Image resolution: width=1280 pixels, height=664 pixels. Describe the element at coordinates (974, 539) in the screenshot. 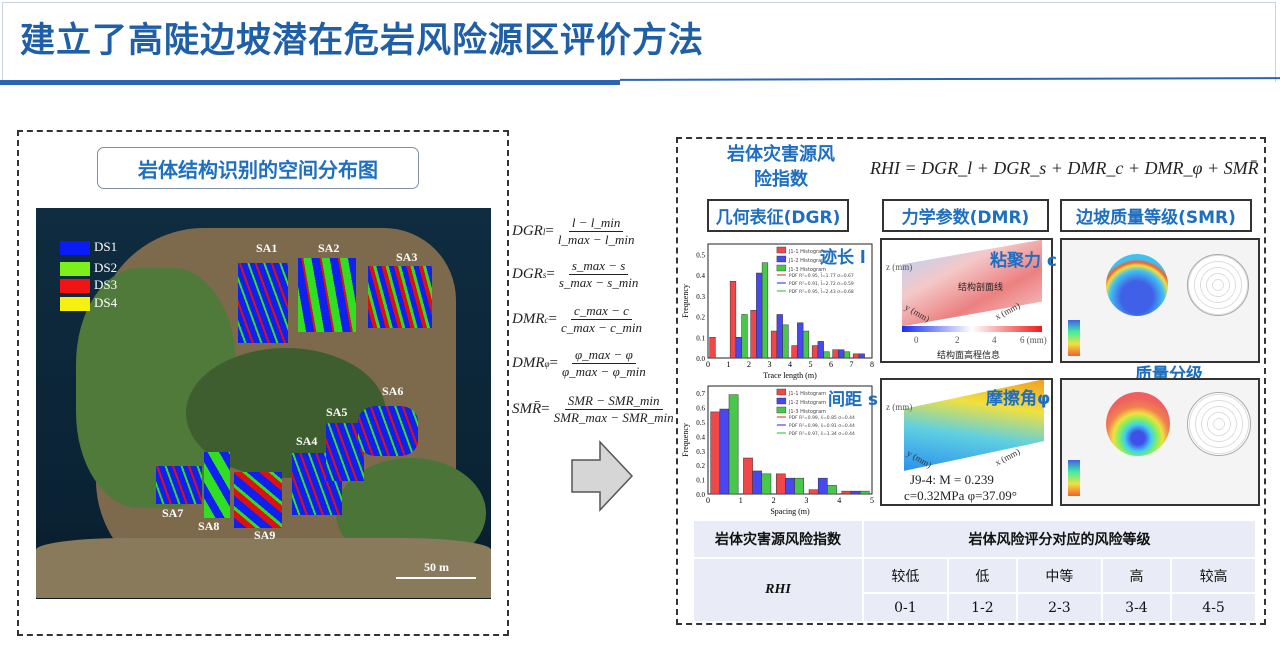

I see `table-header-row: 岩体灾害源风险指数 岩体风险评分对应的风险等级` at that location.